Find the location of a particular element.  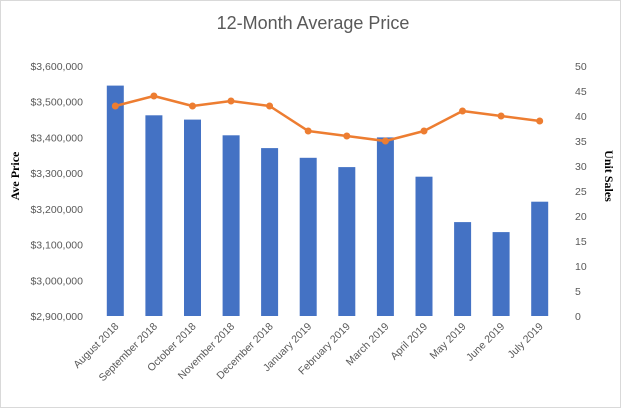

left-tick-label: $3,200,000 is located at coordinates (56, 210).